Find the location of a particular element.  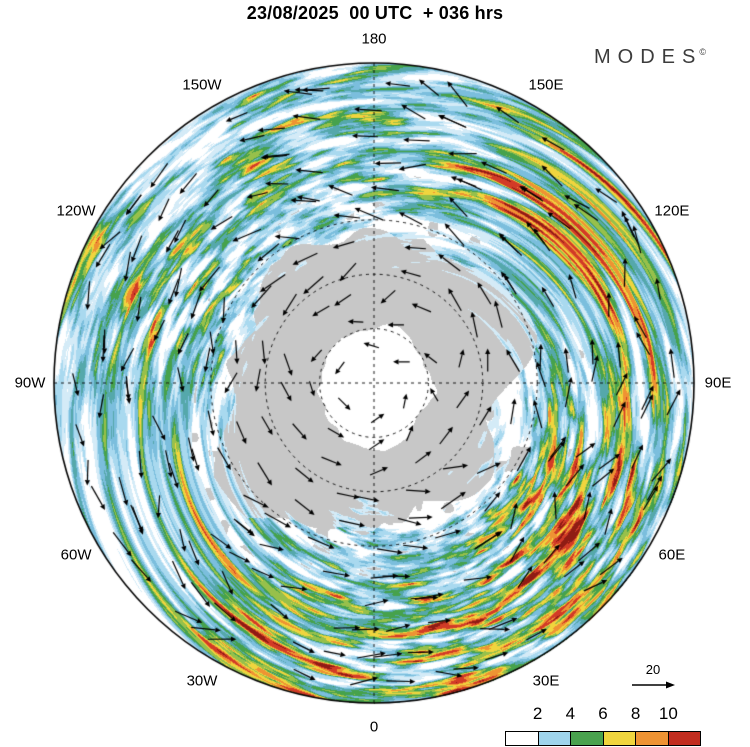

colorbar is located at coordinates (603, 738).